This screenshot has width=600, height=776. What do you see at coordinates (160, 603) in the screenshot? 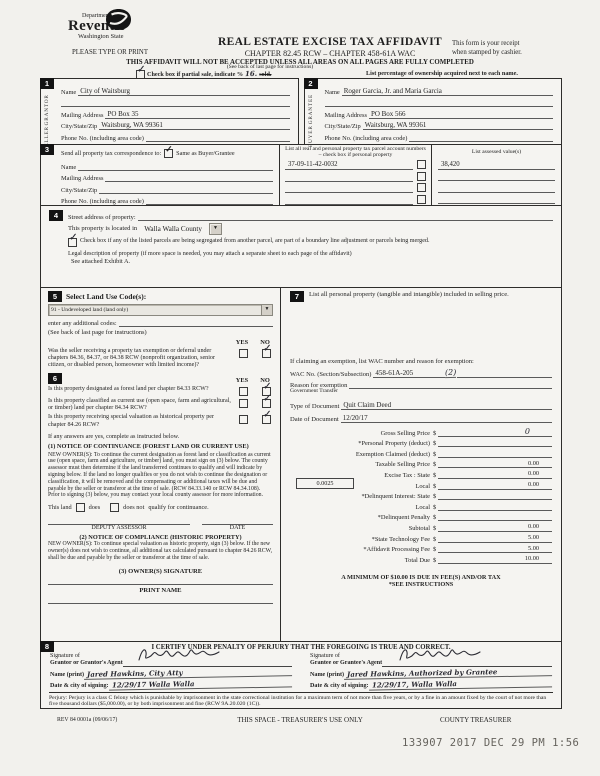
I see `print-name-line` at bounding box center [160, 603].